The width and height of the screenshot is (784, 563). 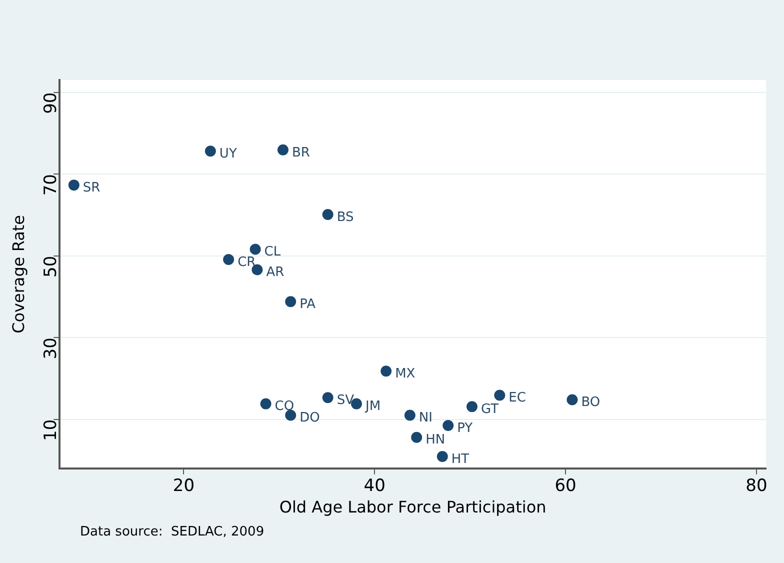 What do you see at coordinates (172, 532) in the screenshot?
I see `source-note: Data source: SEDLAC, 2009` at bounding box center [172, 532].